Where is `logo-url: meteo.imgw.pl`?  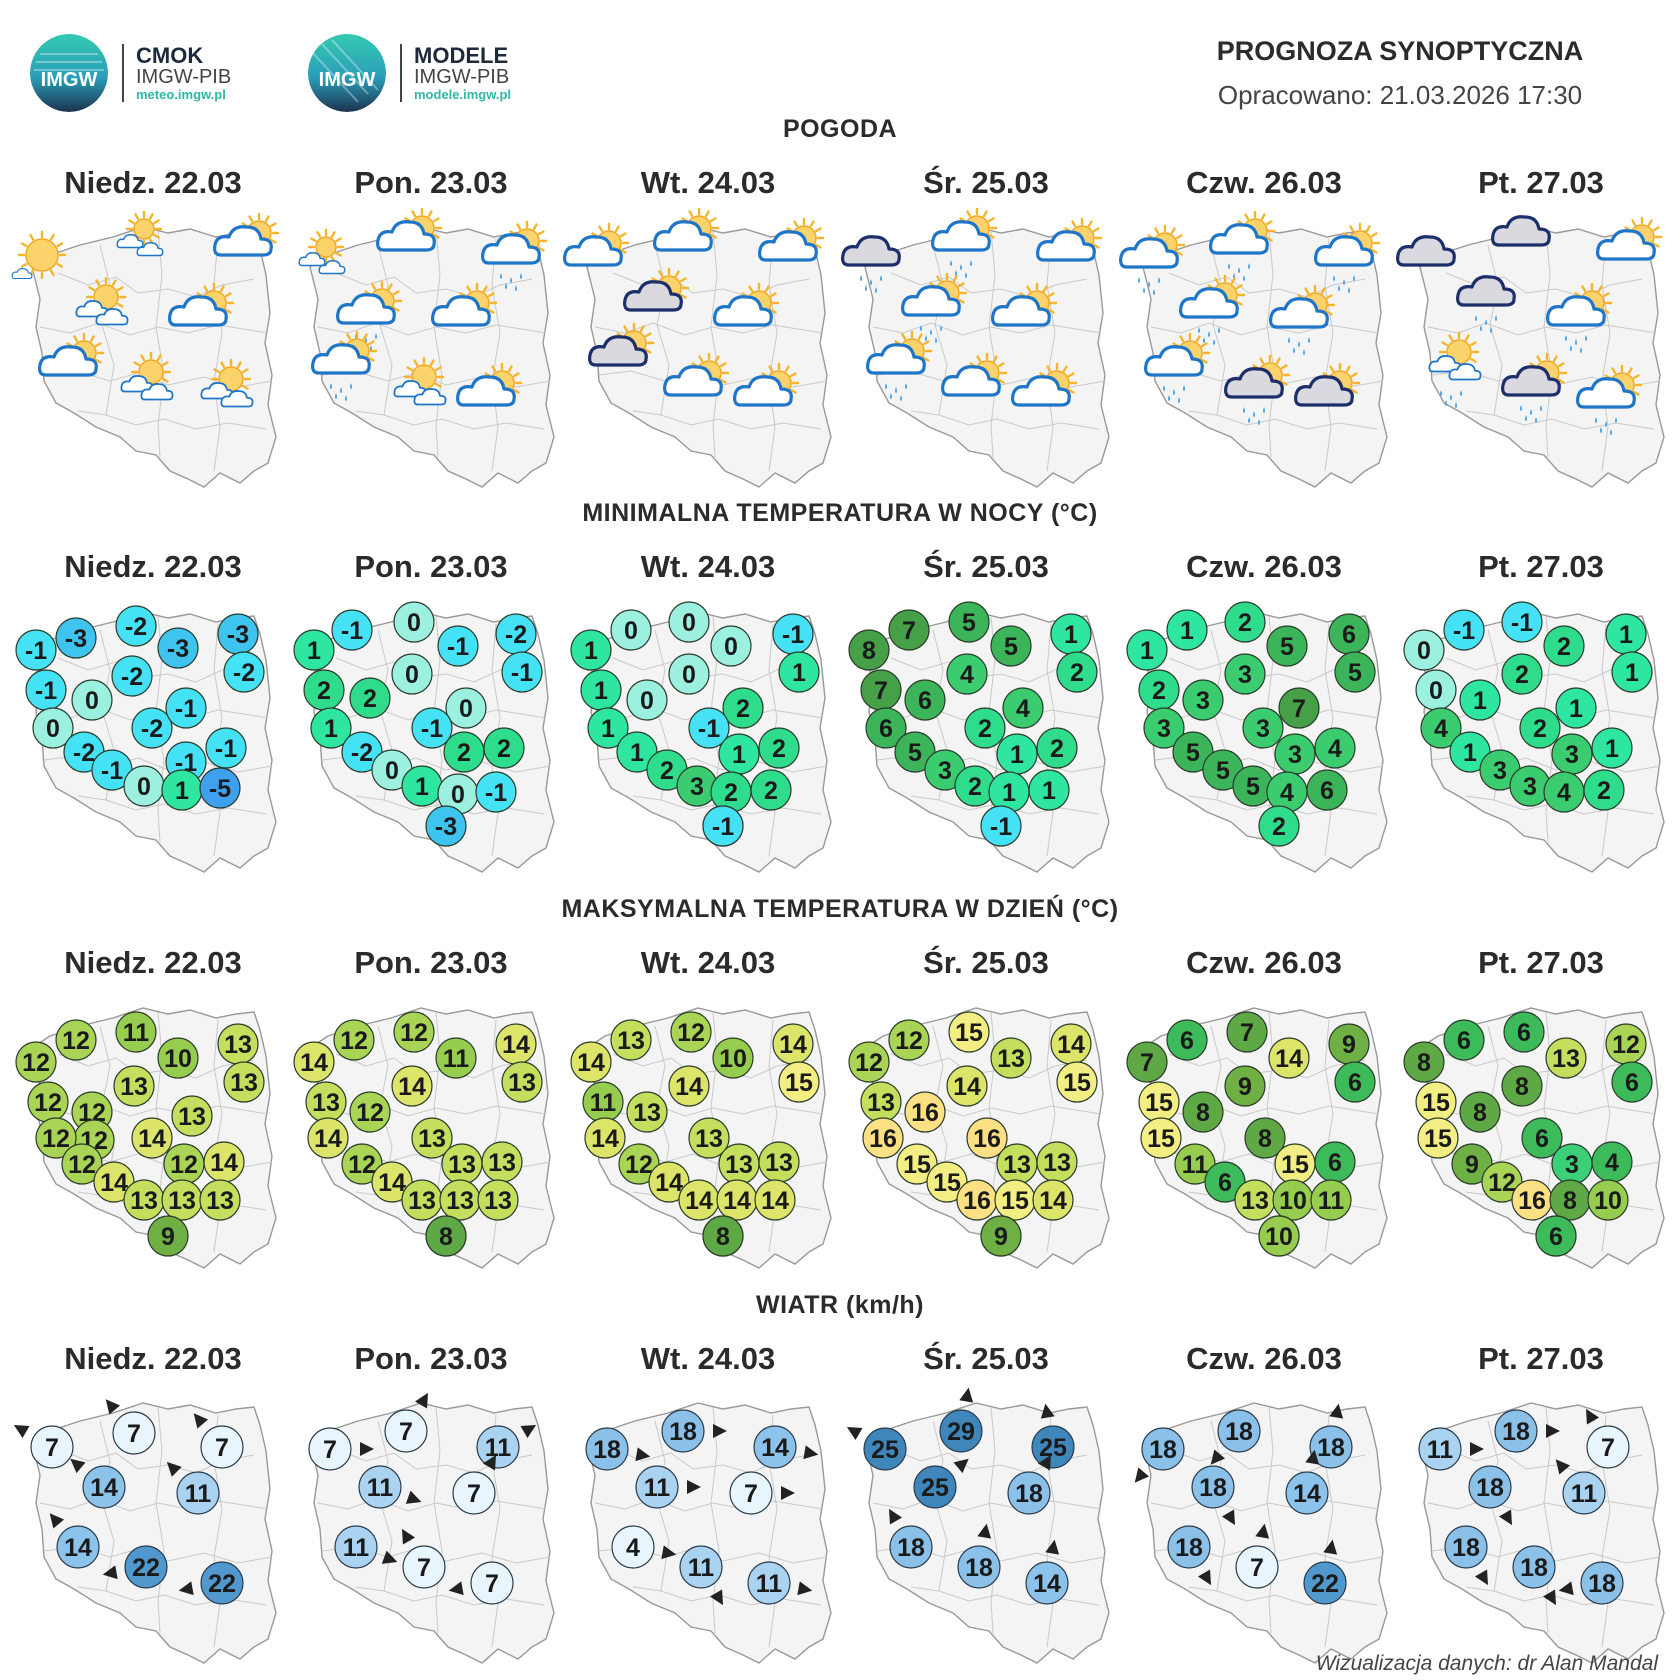 logo-url: meteo.imgw.pl is located at coordinates (181, 95).